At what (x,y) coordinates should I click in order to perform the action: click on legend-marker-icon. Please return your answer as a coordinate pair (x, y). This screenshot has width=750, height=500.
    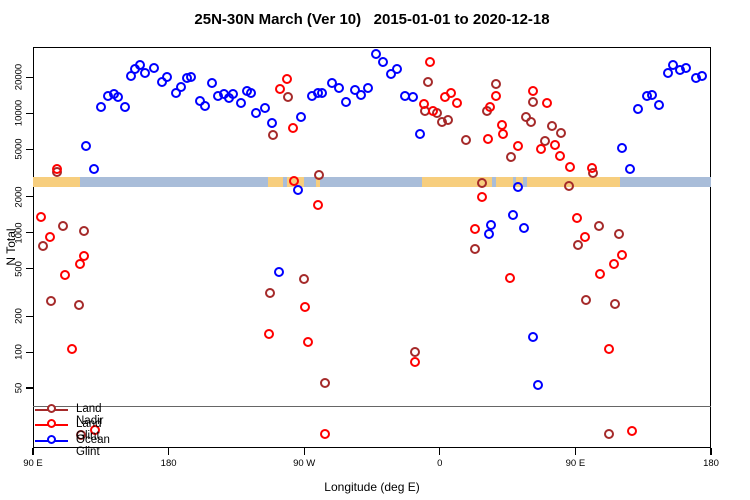
    Looking at the image, I should click on (51, 423).